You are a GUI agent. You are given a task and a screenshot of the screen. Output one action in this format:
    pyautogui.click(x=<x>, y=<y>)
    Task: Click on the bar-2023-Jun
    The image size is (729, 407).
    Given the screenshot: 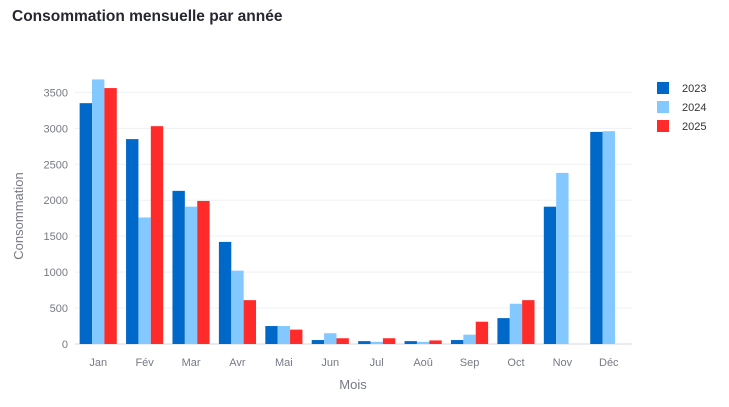 What is the action you would take?
    pyautogui.click(x=318, y=342)
    